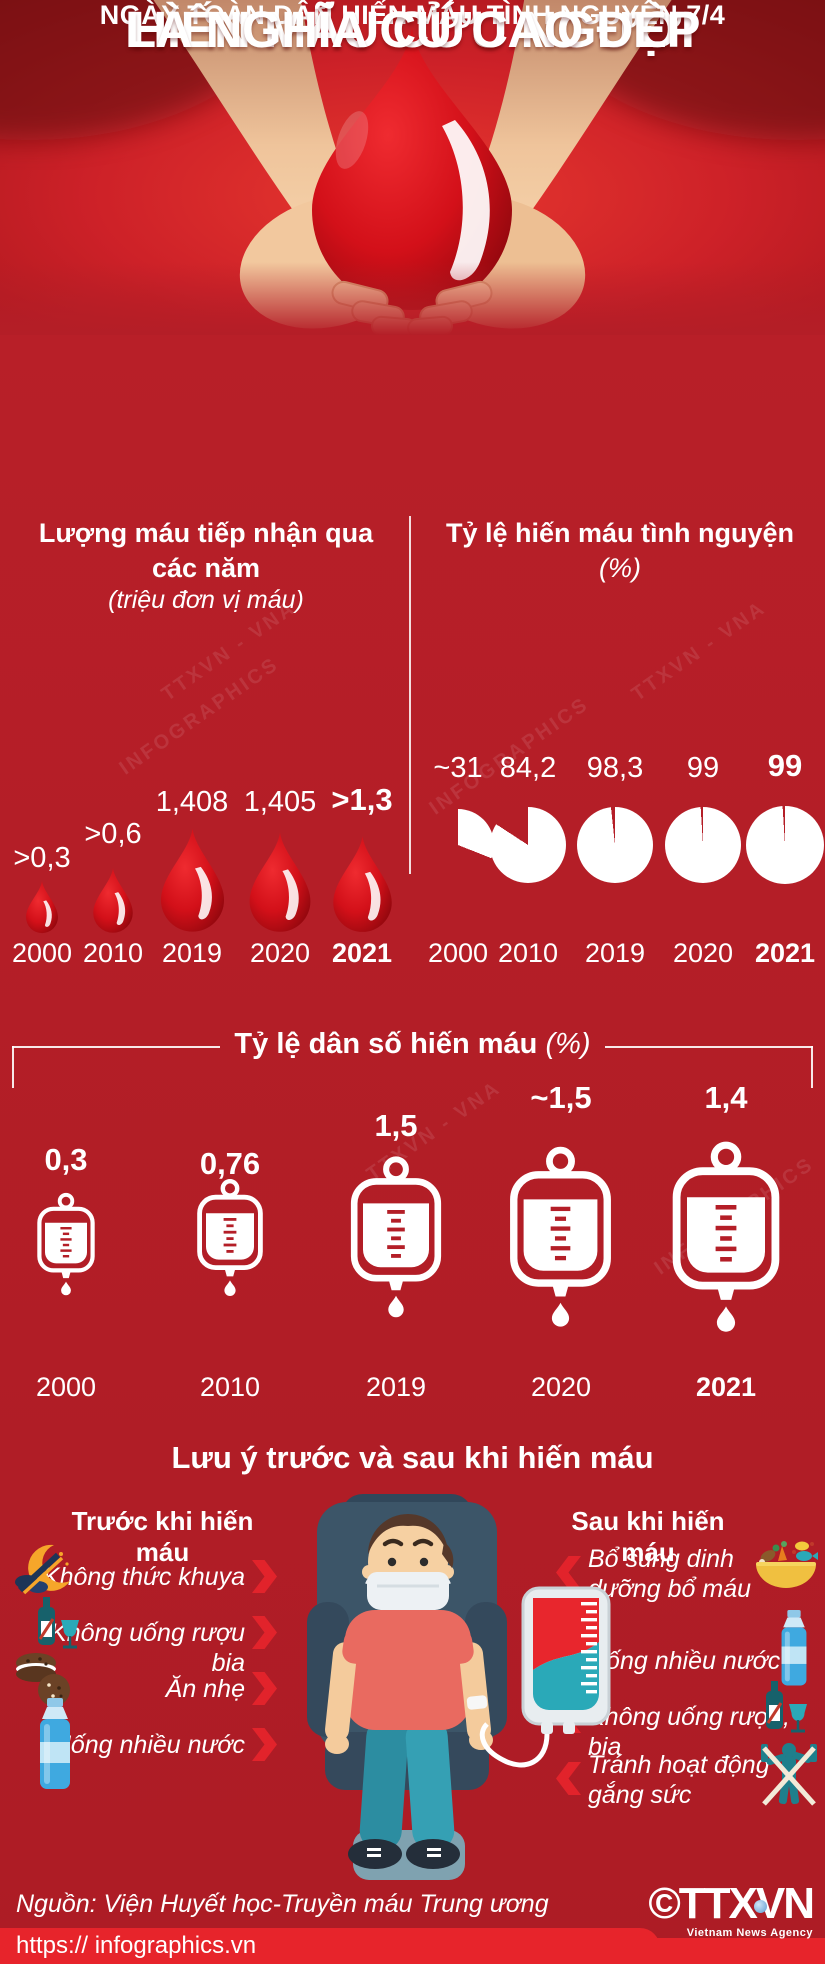 Image resolution: width=825 pixels, height=1964 pixels. Describe the element at coordinates (396, 1387) in the screenshot. I see `chart3-year: 2019` at that location.